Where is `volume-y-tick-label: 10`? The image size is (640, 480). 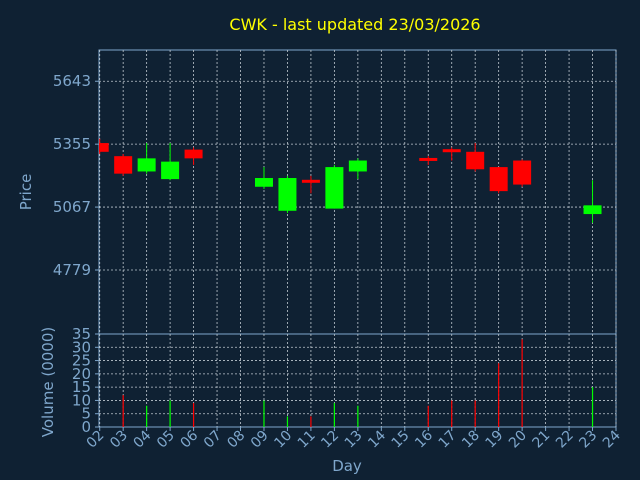
volume-y-tick-label: 10 is located at coordinates (81, 400).